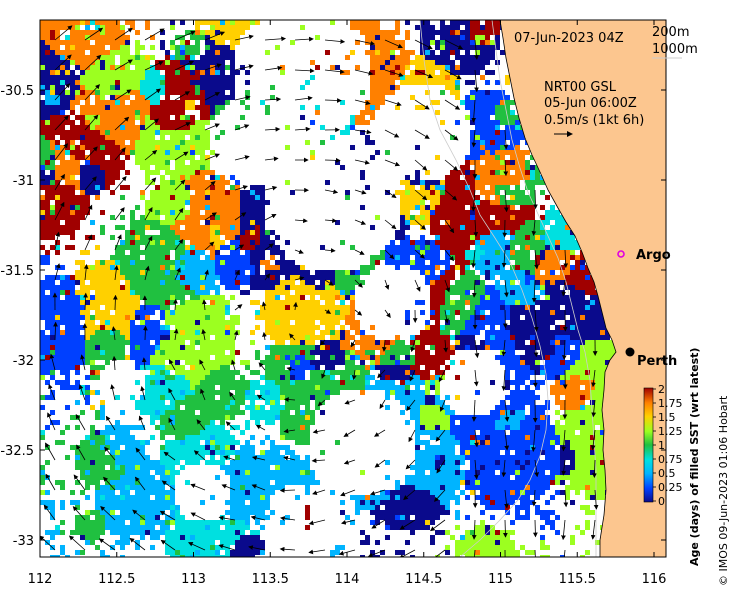 The height and width of the screenshot is (592, 740). I want to click on product-label: NRT00 GSL, so click(580, 87).